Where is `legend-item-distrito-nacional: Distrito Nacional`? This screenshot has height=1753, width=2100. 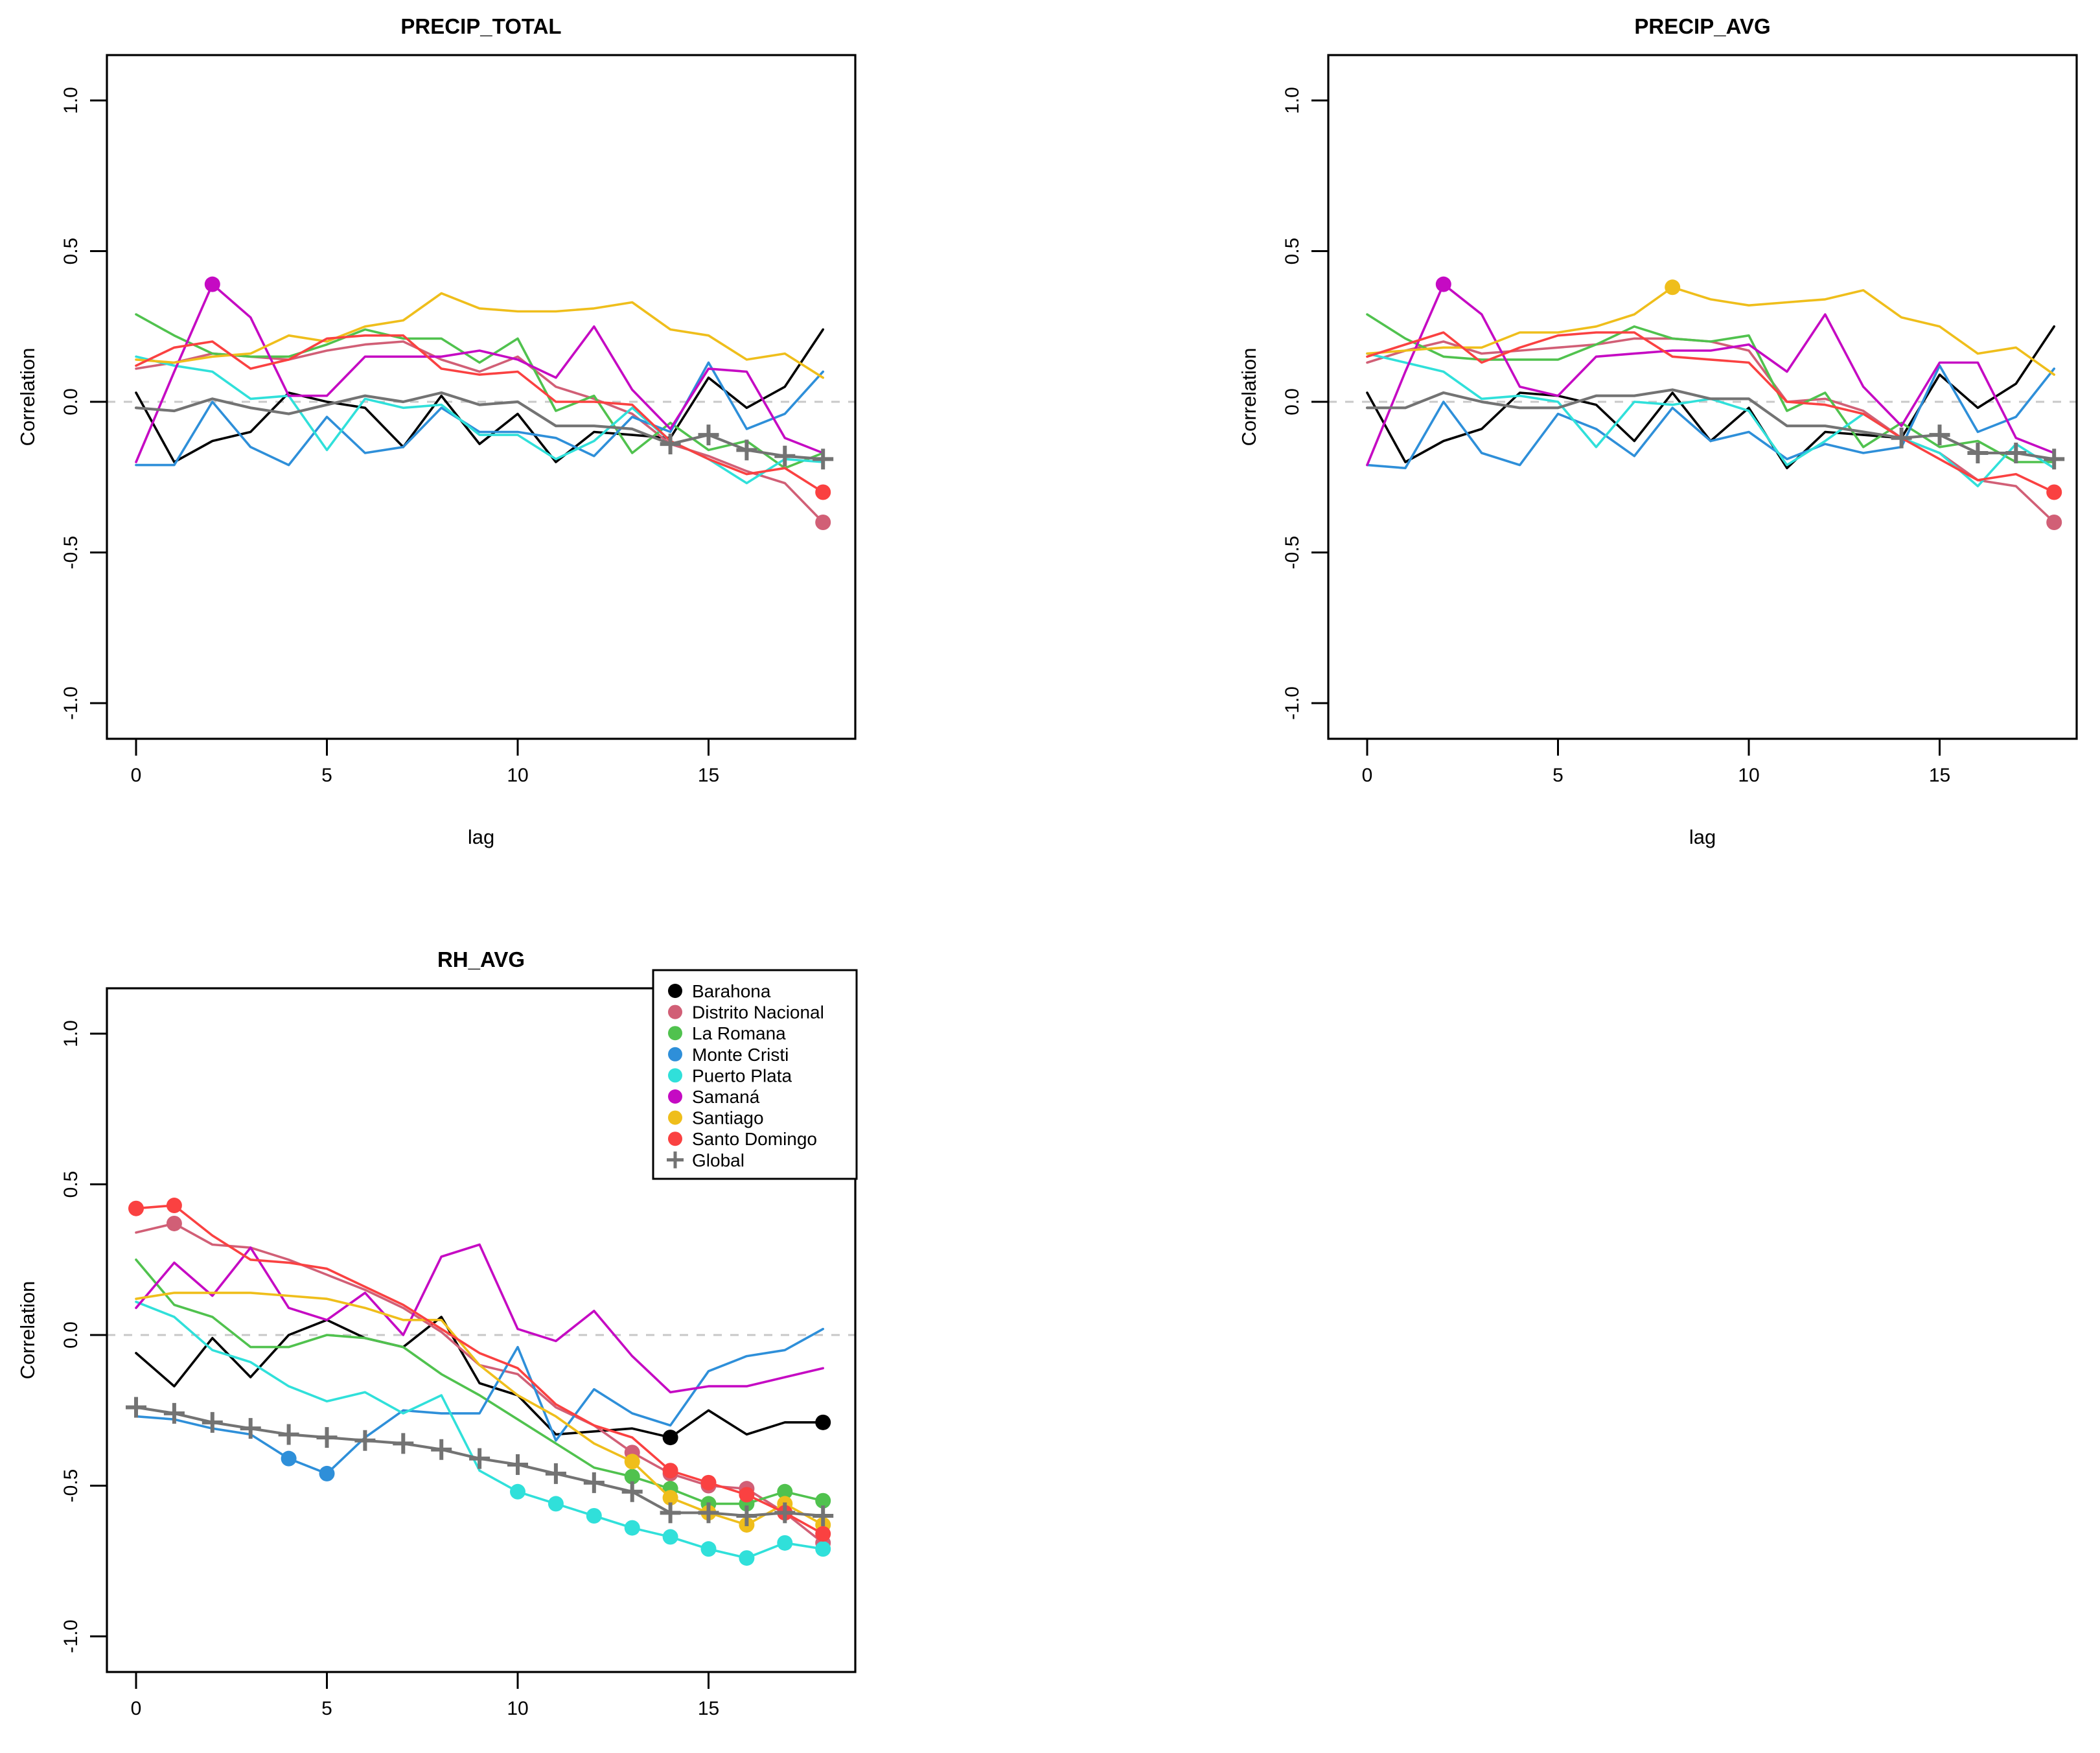
legend-item-distrito-nacional: Distrito Nacional is located at coordinates (746, 1013).